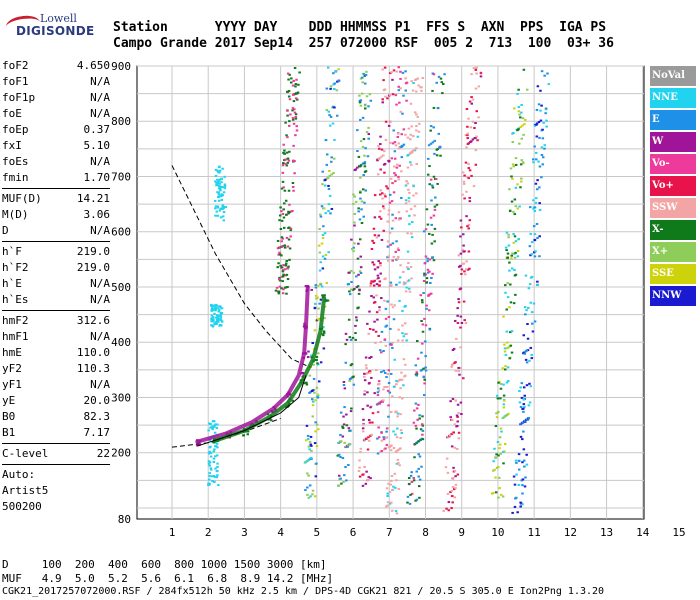 The image size is (700, 600). I want to click on param-key: fxI, so click(12, 145).